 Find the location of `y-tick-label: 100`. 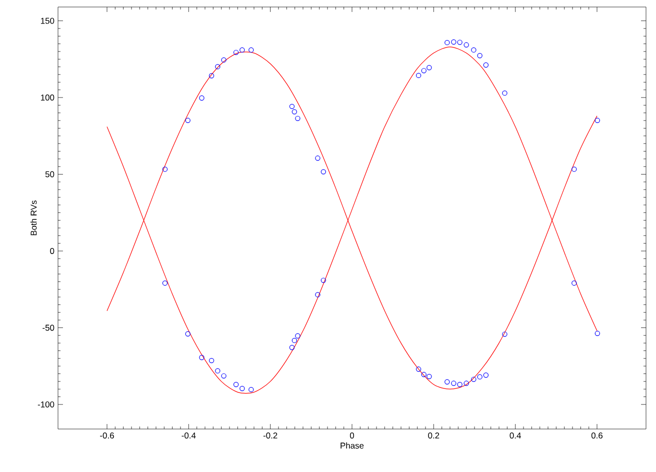

y-tick-label: 100 is located at coordinates (47, 97).